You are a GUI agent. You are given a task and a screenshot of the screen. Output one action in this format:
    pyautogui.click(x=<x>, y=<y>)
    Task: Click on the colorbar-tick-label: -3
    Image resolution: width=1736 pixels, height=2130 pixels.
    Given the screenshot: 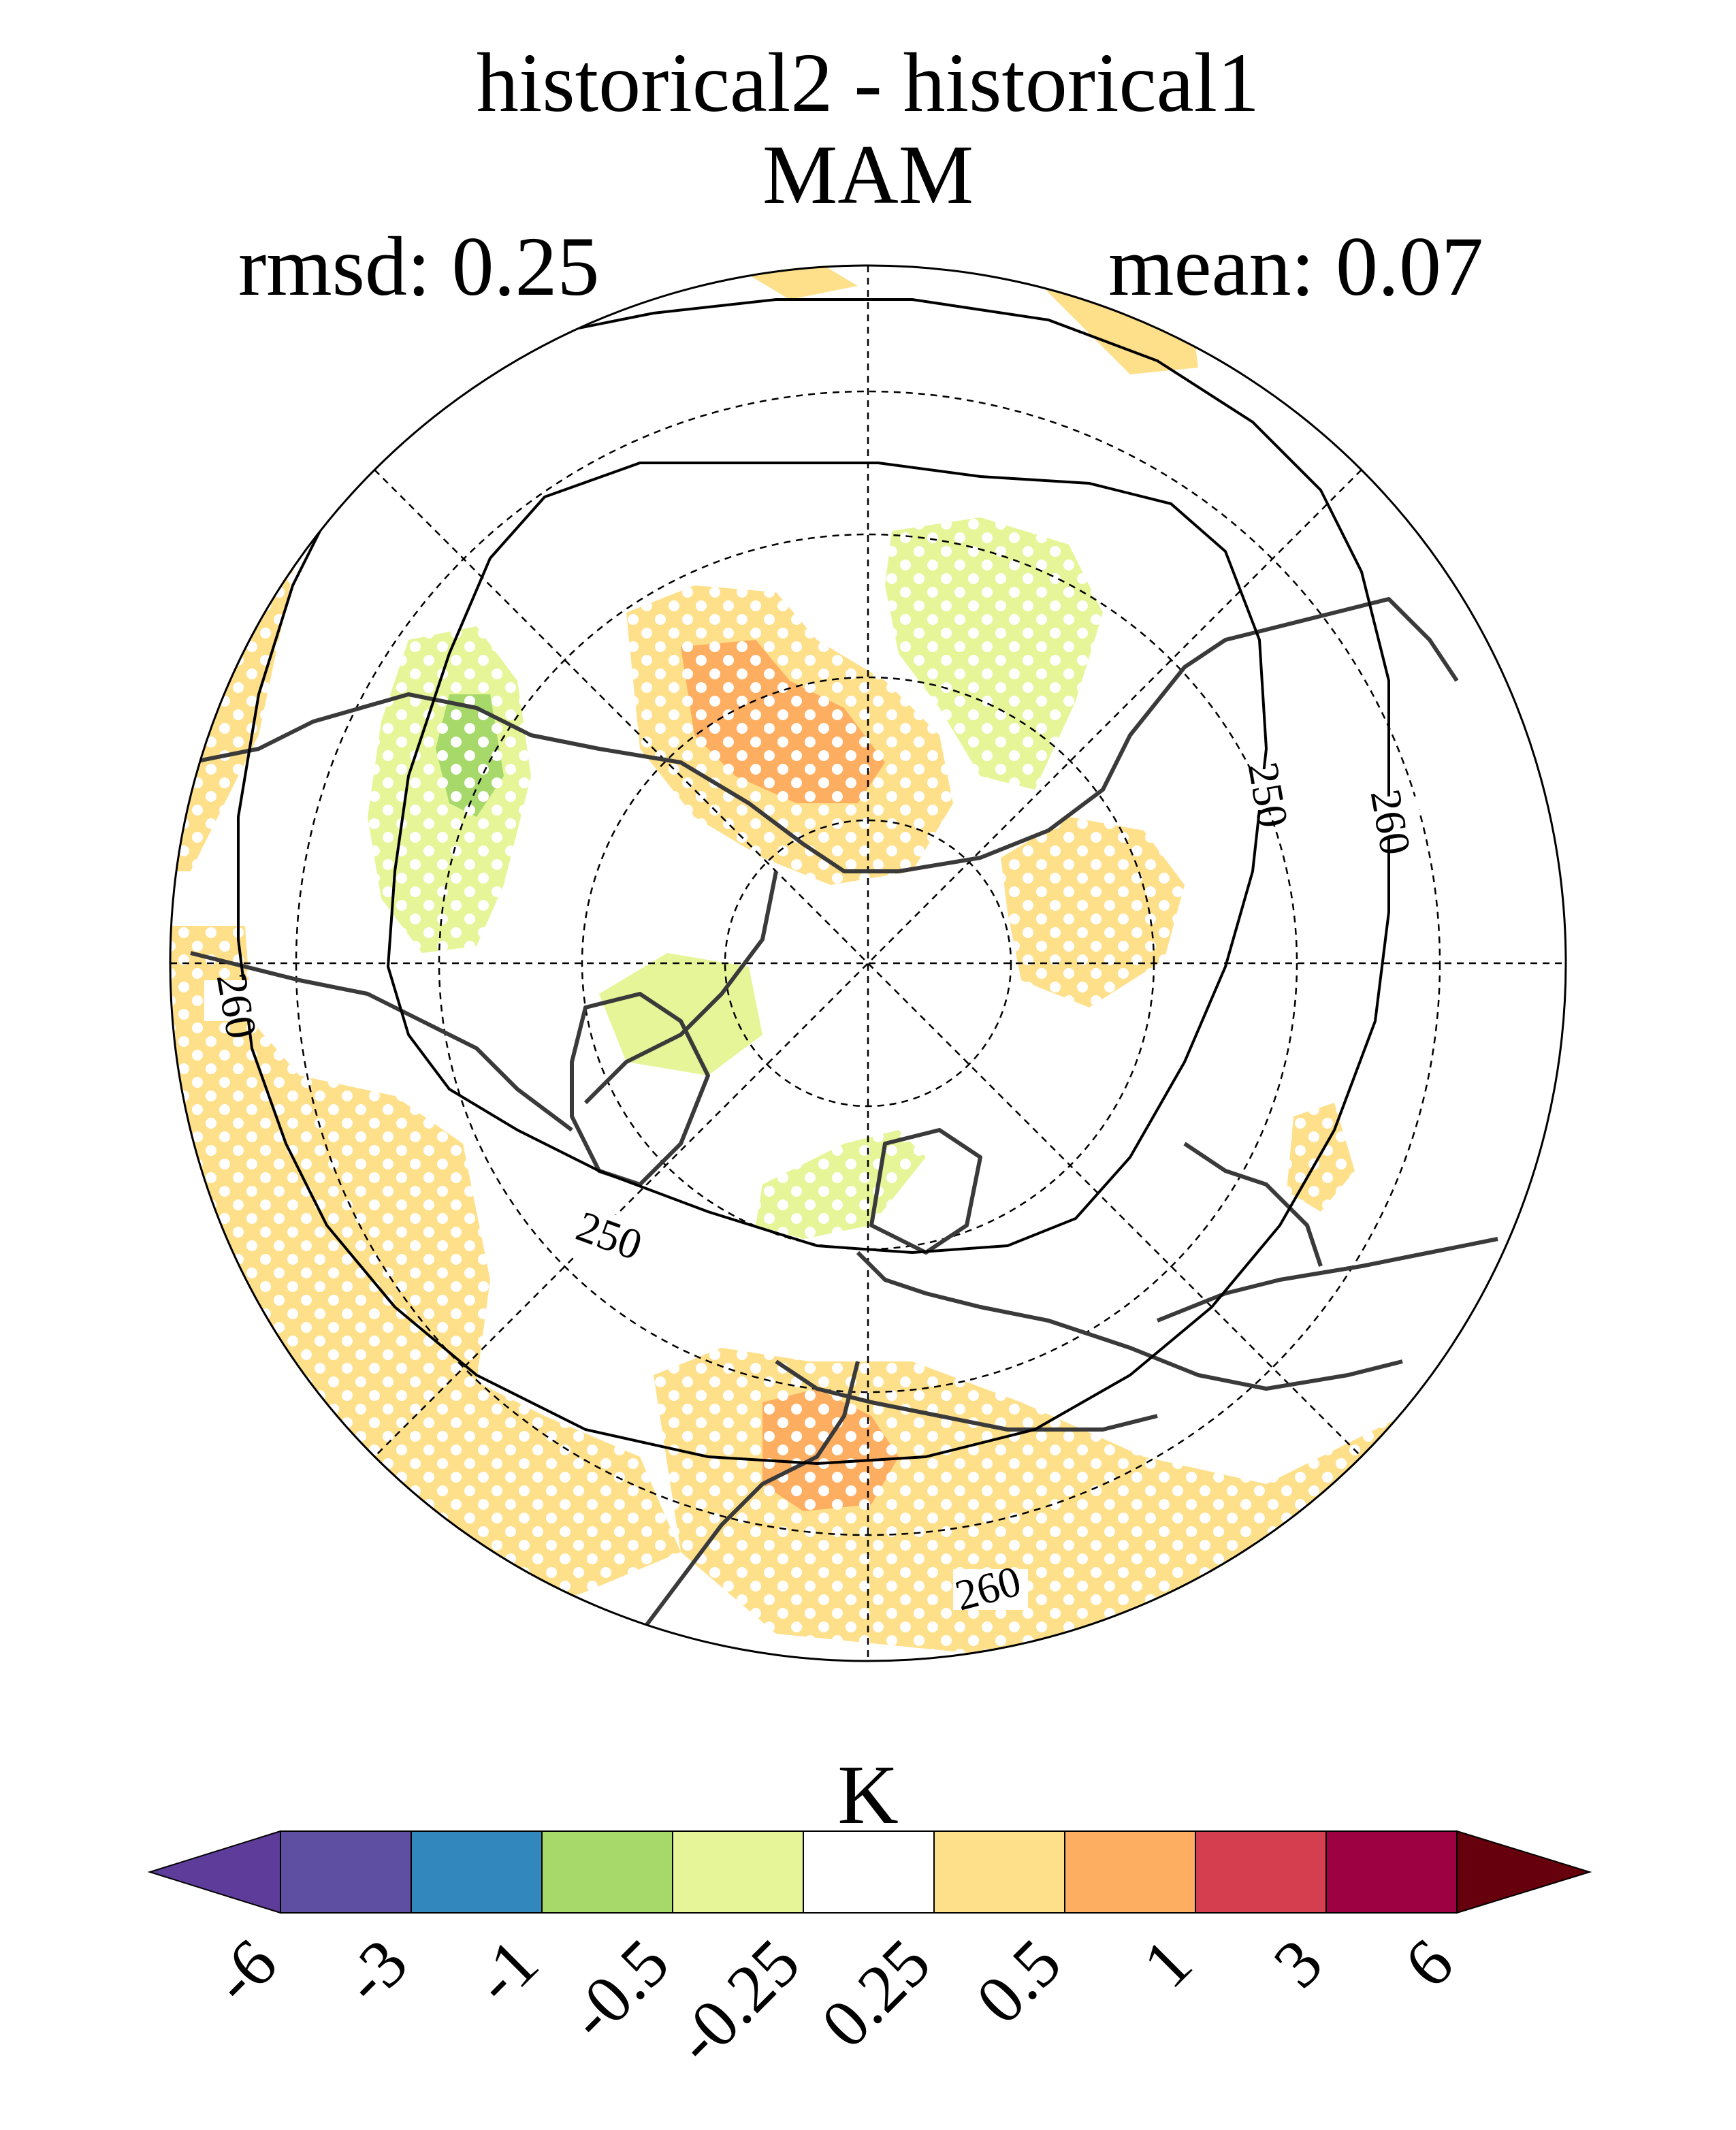 What is the action you would take?
    pyautogui.click(x=374, y=1971)
    